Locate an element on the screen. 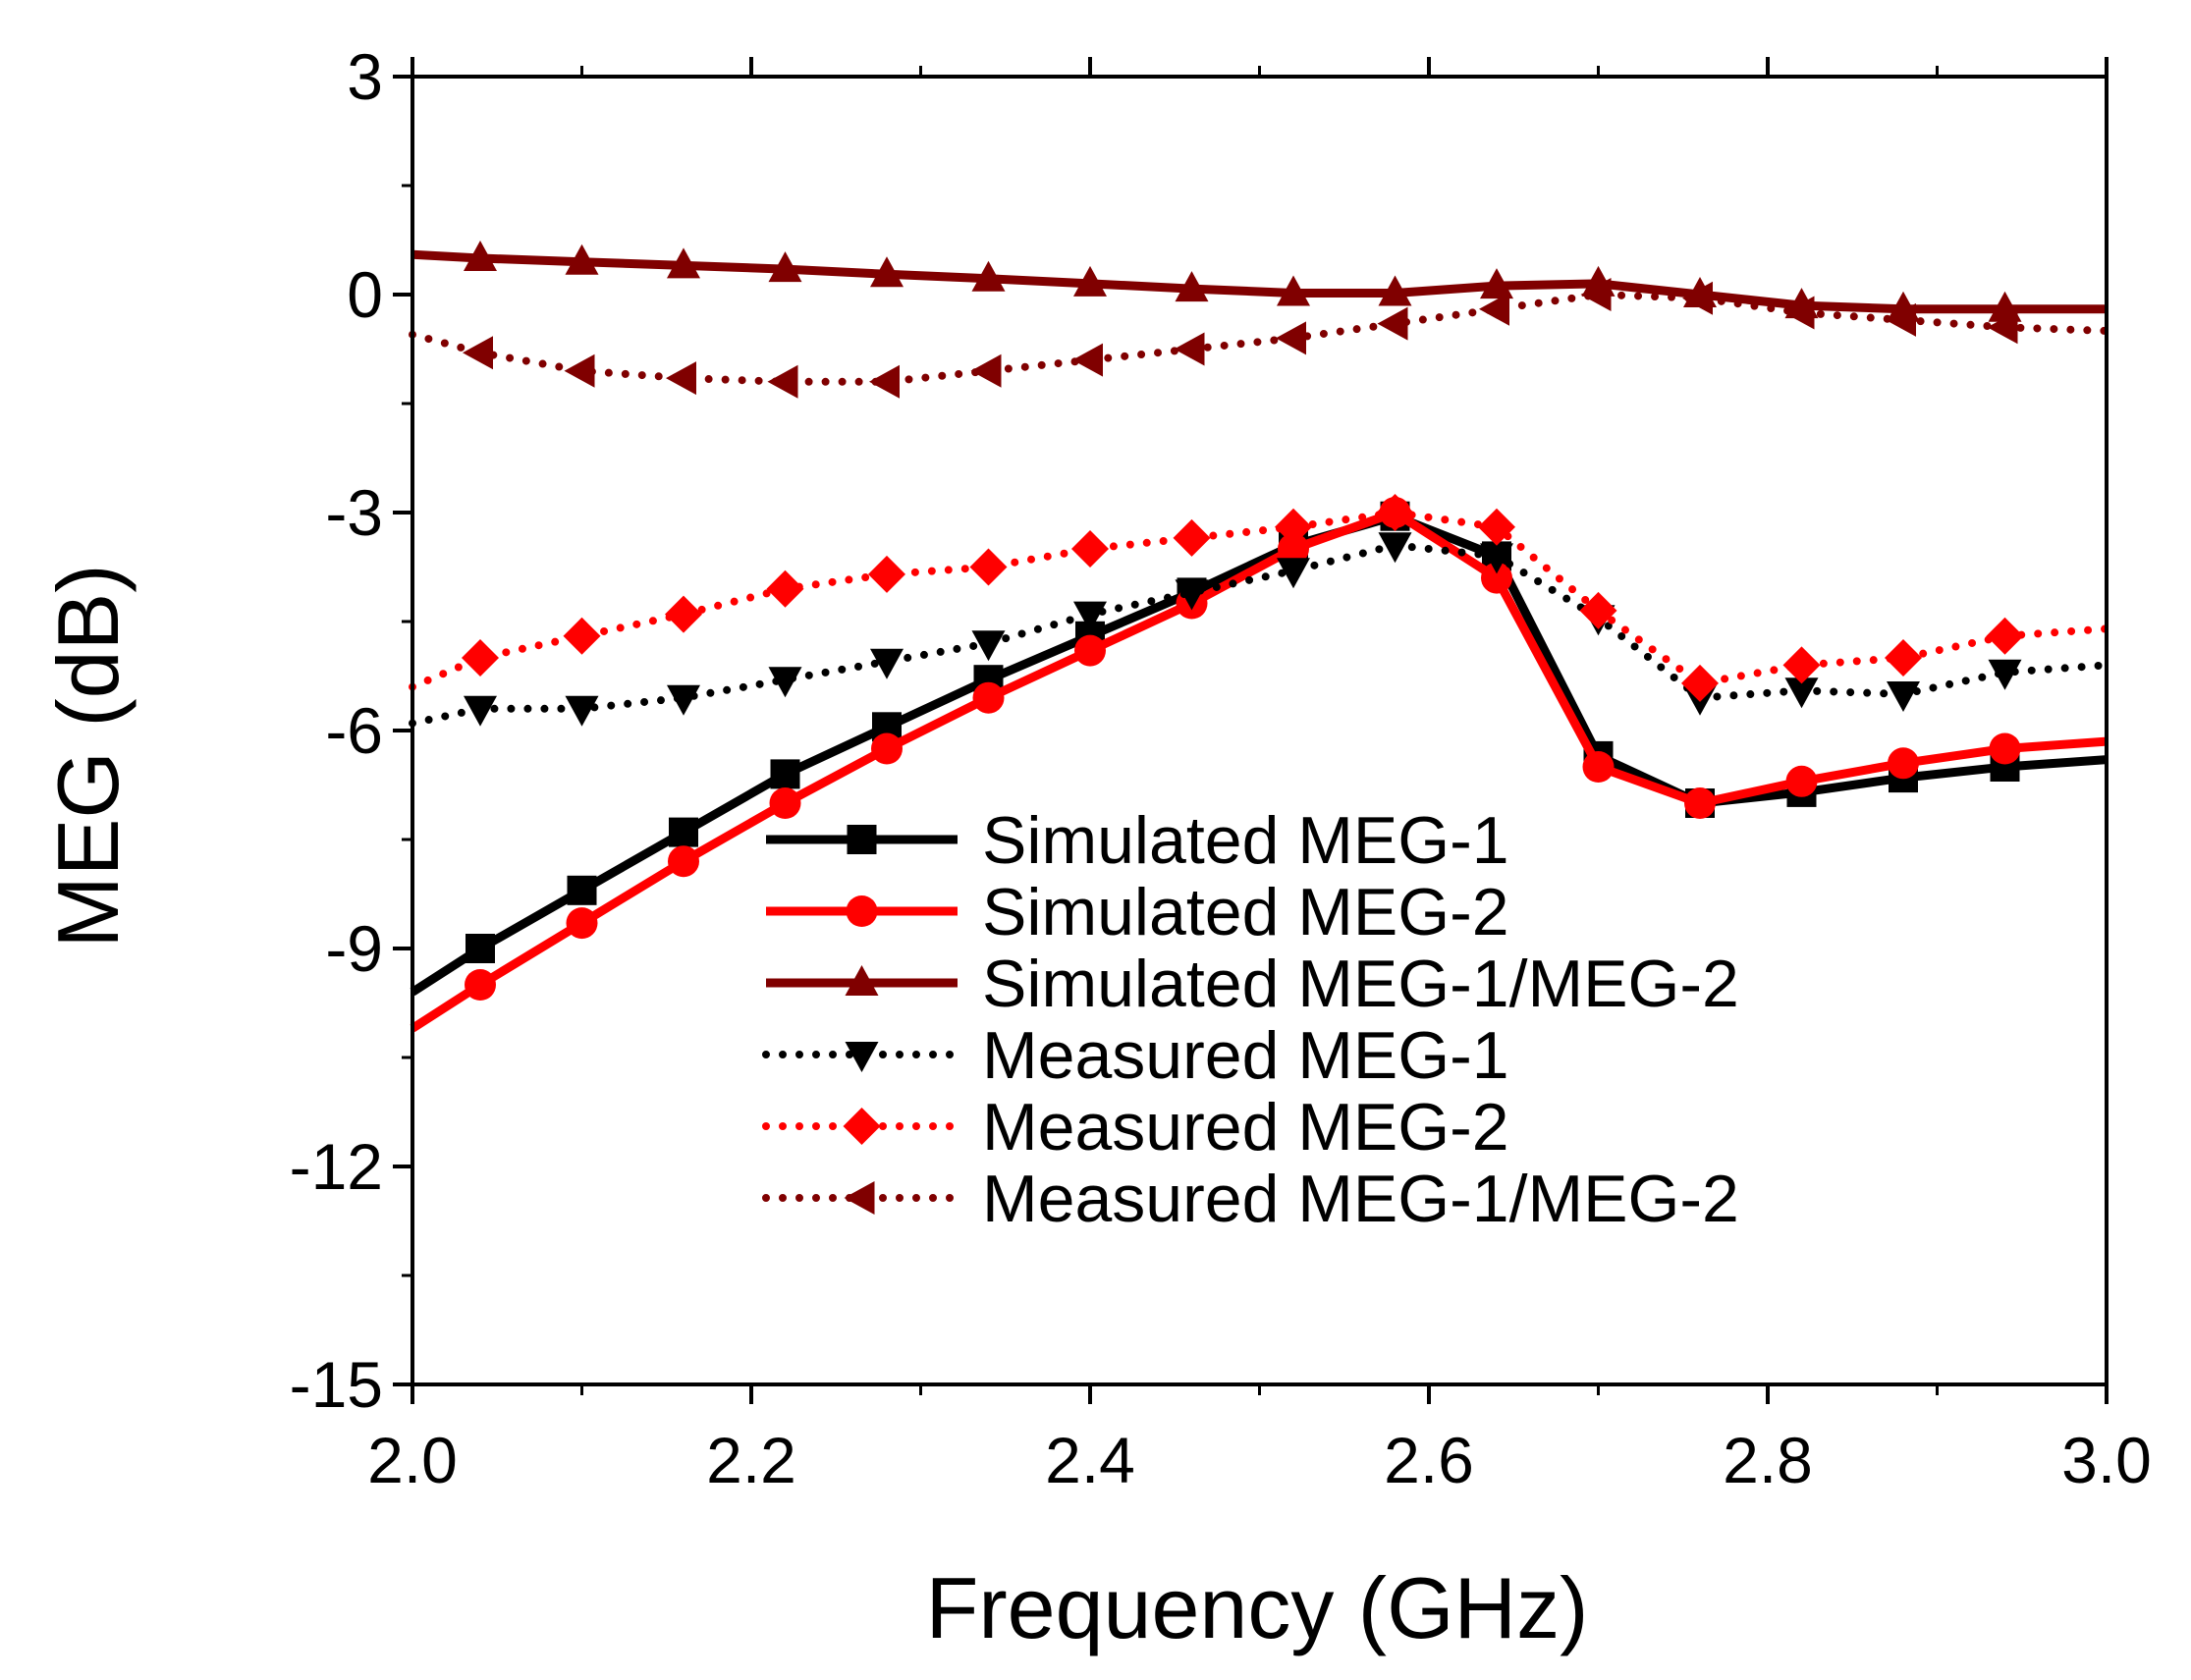 This screenshot has height=1680, width=2191. y-axis-title: MEG (dB) is located at coordinates (88, 756).